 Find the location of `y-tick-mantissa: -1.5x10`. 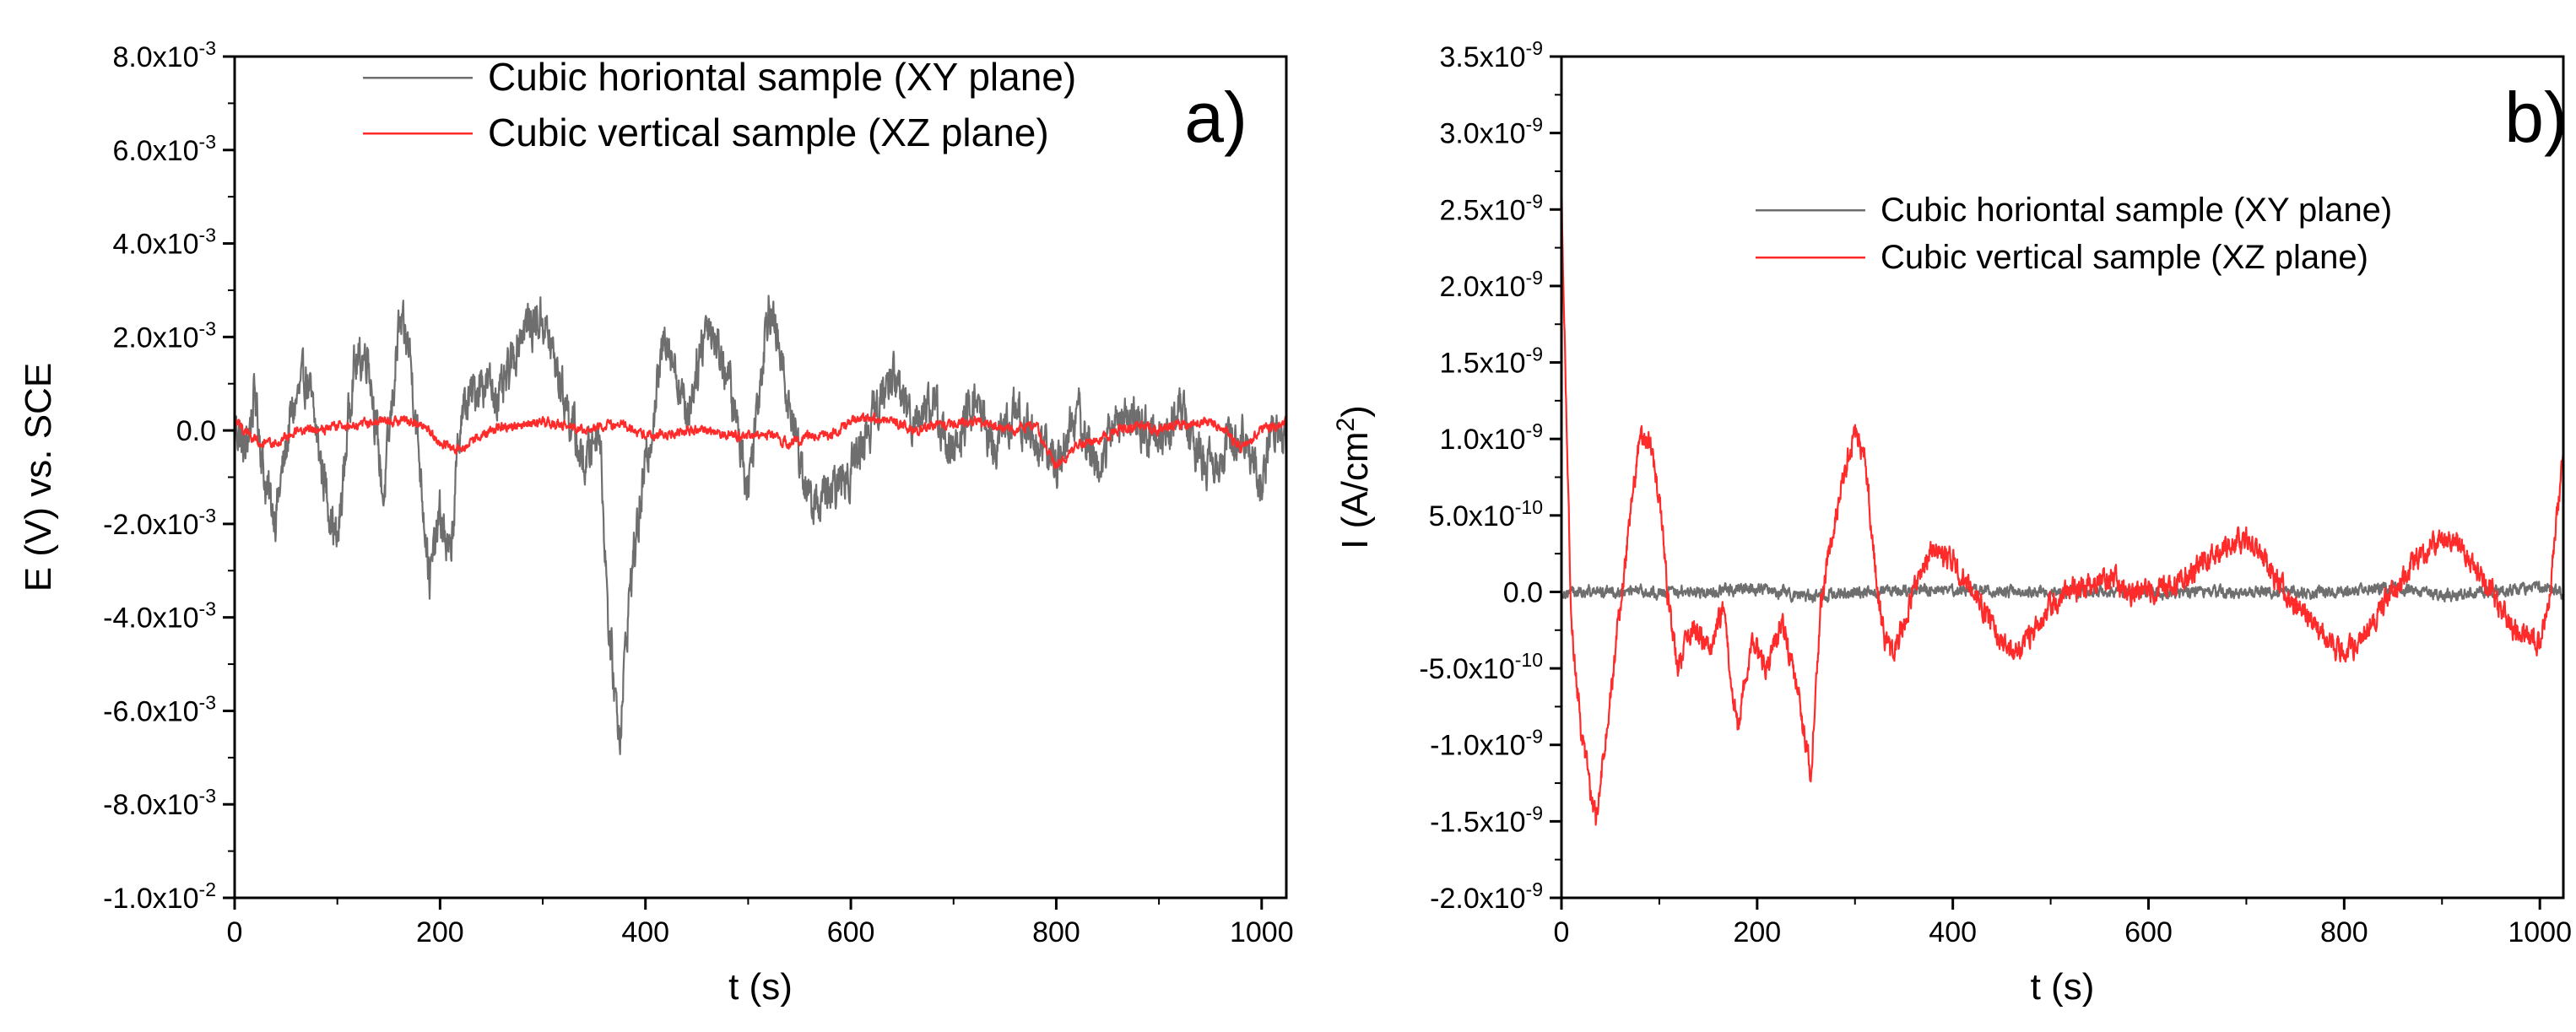

y-tick-mantissa: -1.5x10 is located at coordinates (1477, 822).